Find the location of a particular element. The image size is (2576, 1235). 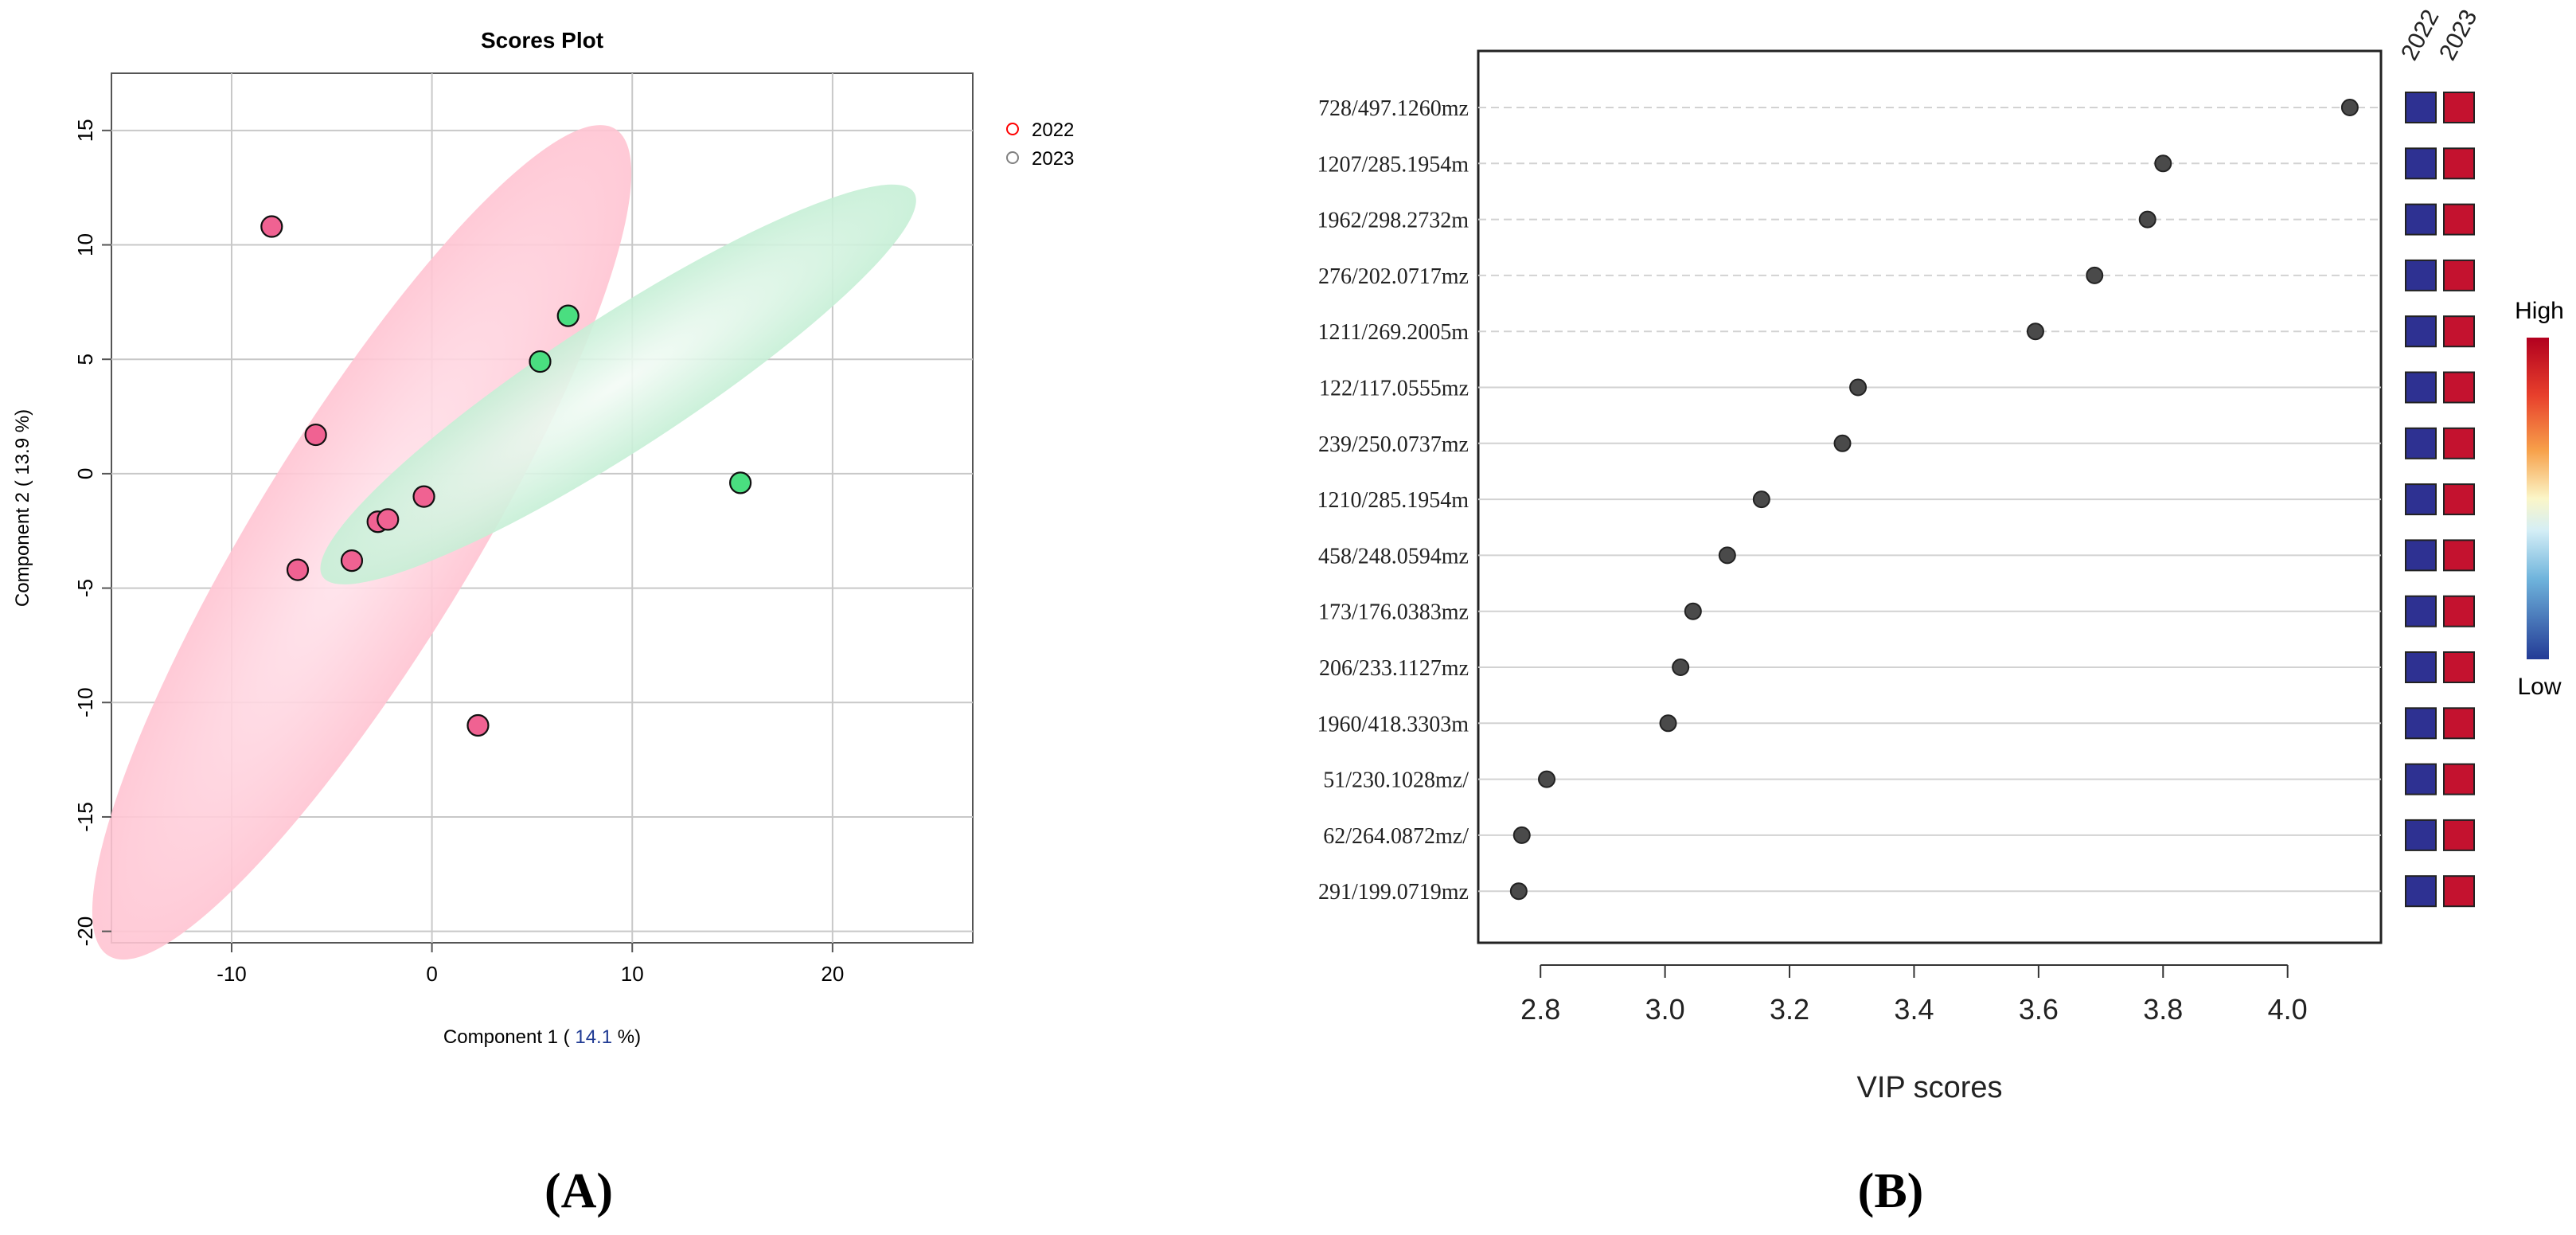

legend-2022-label: 2022 is located at coordinates (1053, 130).